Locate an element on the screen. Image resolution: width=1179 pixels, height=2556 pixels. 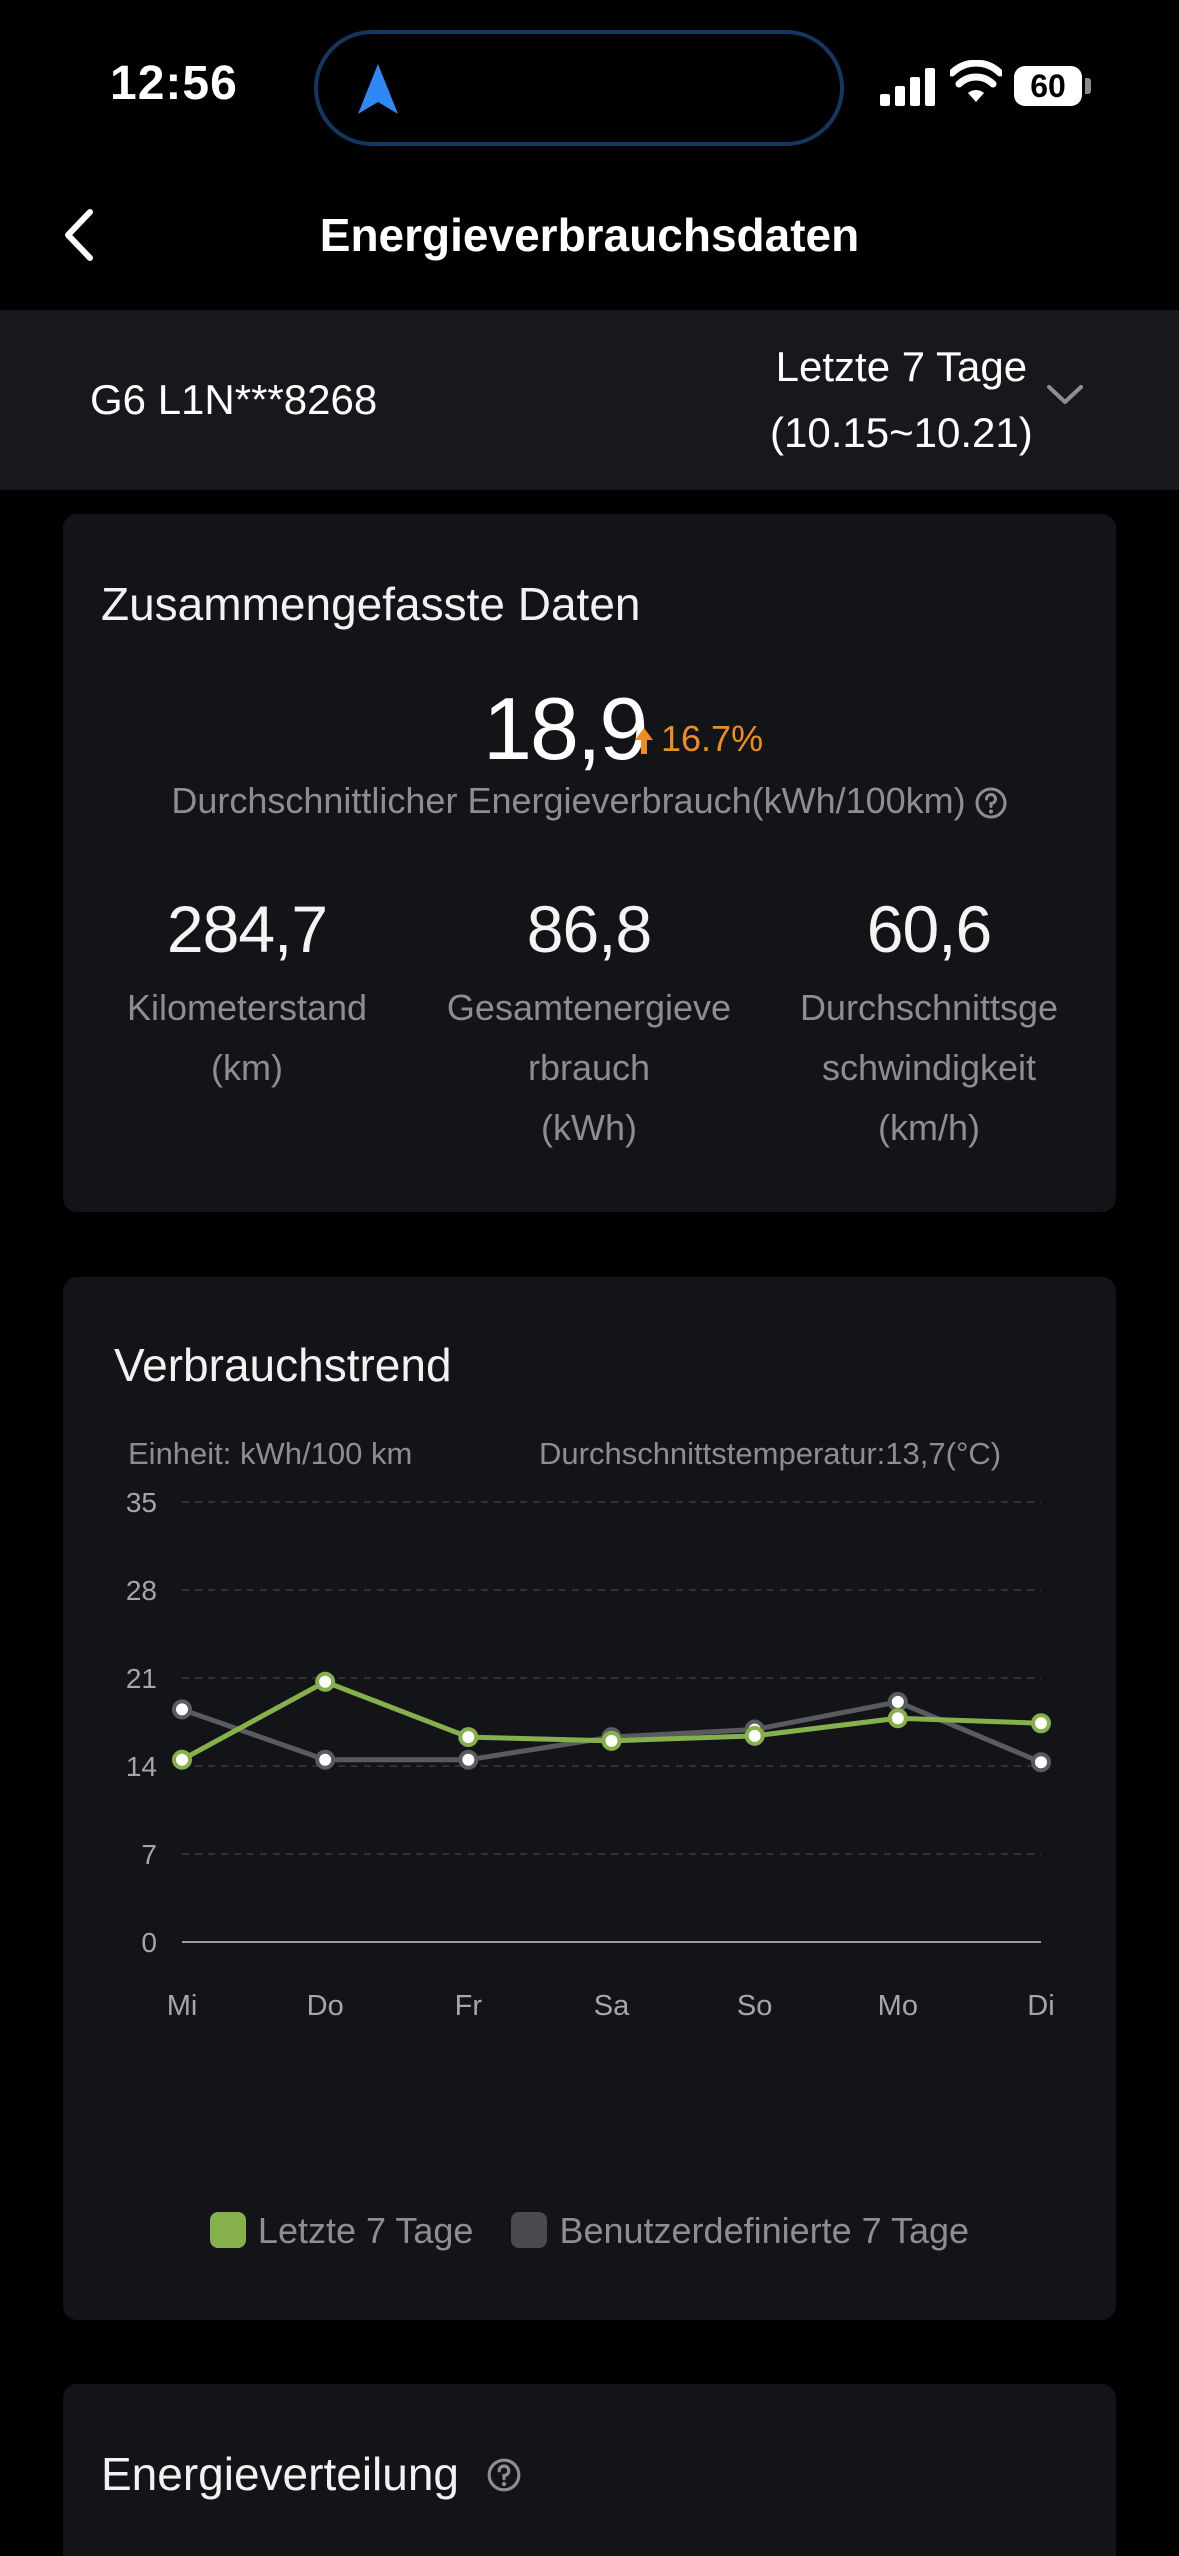
chevron-down-icon is located at coordinates (1065, 395).